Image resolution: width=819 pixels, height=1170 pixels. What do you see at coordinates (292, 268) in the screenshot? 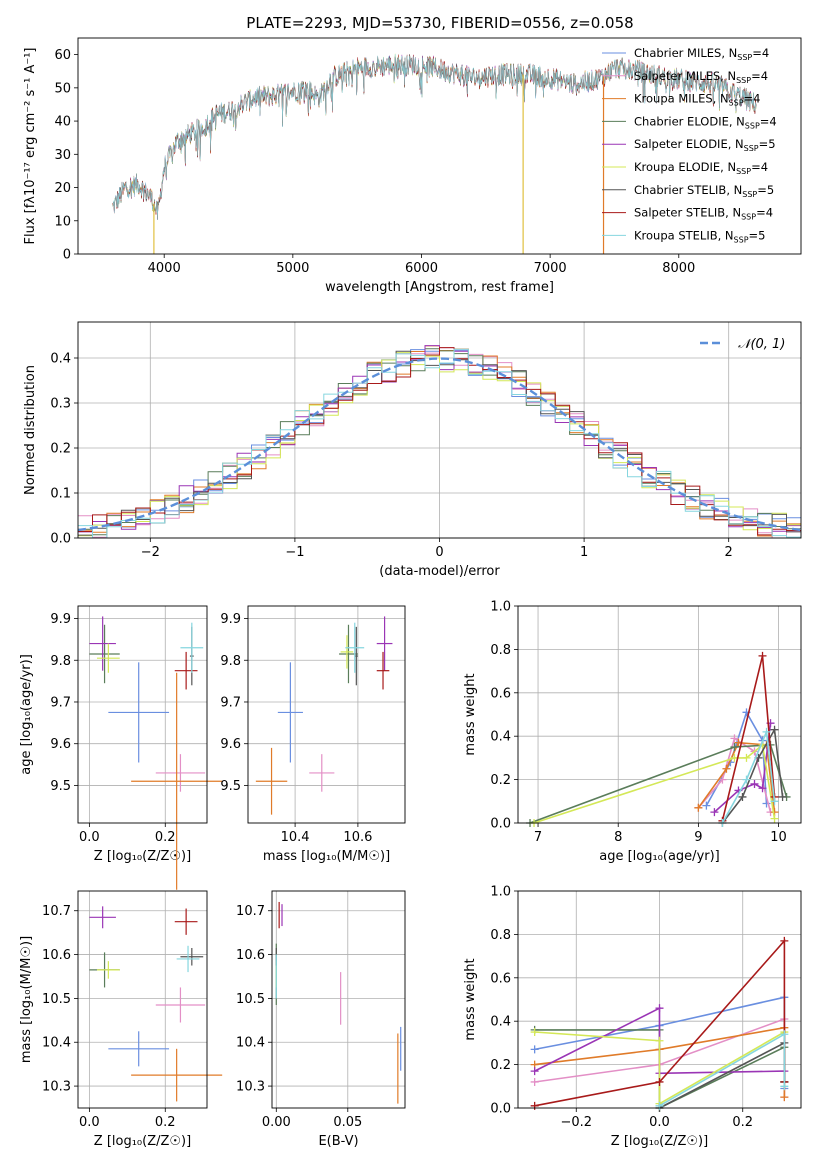
I see `x-tick-label: 5000` at bounding box center [292, 268].